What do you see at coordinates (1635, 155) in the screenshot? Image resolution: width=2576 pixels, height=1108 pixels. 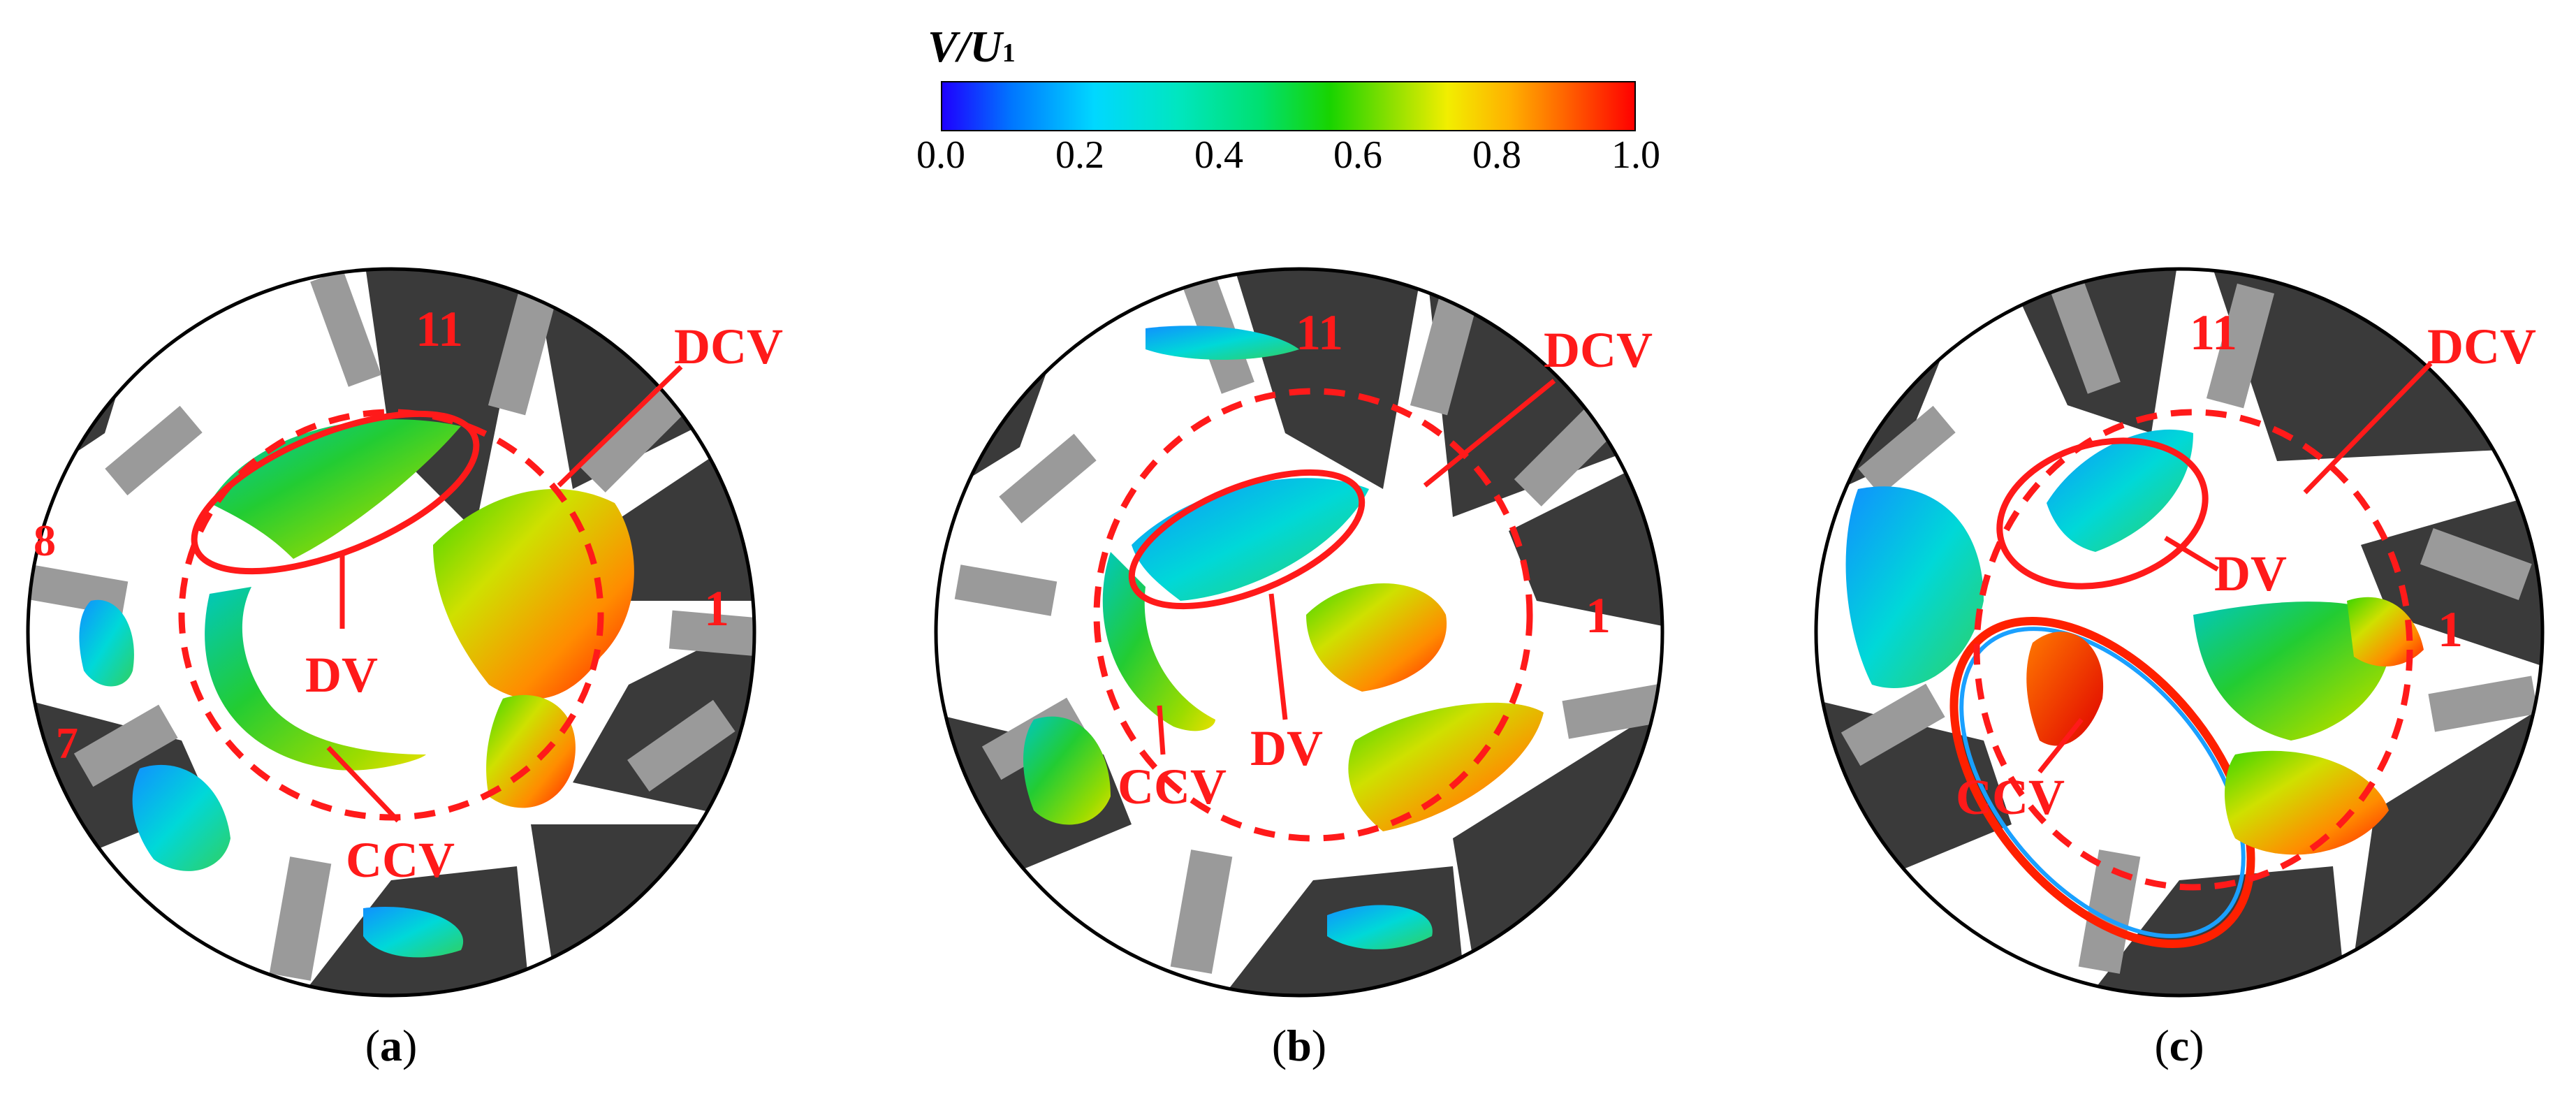 I see `colorbar-tick: 1.0` at bounding box center [1635, 155].